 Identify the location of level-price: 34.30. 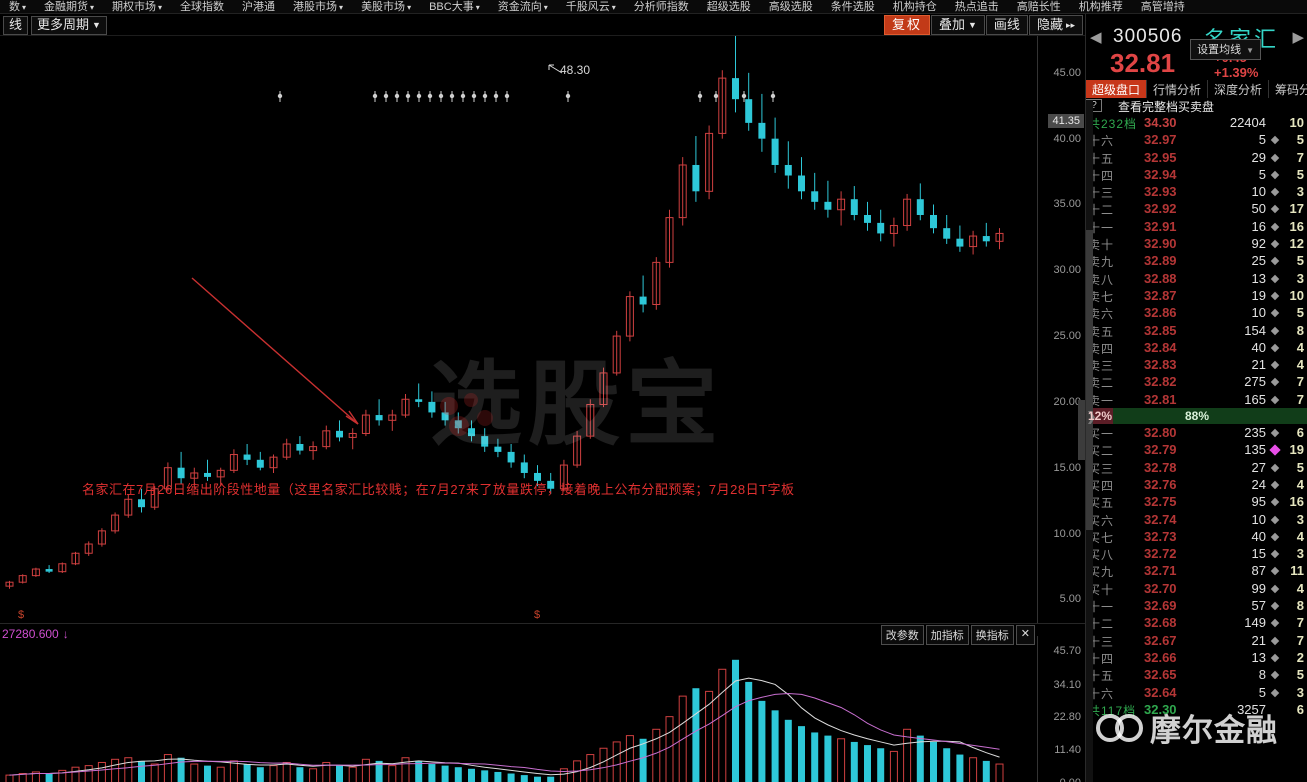
(1160, 122).